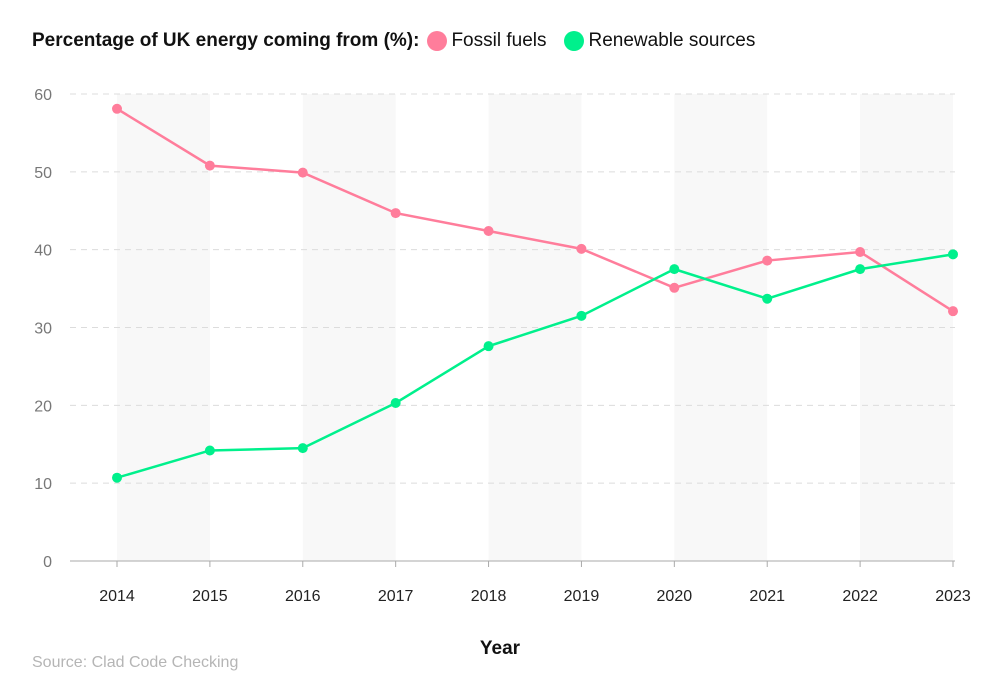  I want to click on legend-item-renewable: Renewable sources, so click(659, 41).